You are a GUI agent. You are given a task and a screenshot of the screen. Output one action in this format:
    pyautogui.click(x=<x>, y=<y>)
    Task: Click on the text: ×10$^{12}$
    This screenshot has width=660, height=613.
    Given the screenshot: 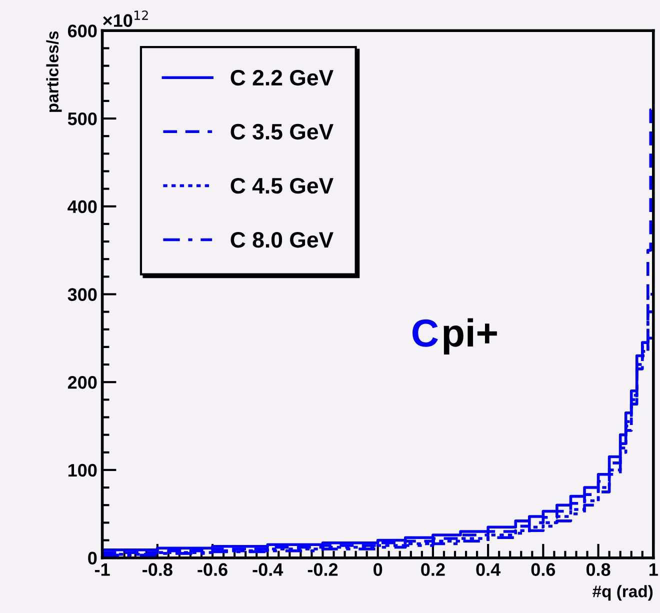 What is the action you would take?
    pyautogui.click(x=125, y=18)
    